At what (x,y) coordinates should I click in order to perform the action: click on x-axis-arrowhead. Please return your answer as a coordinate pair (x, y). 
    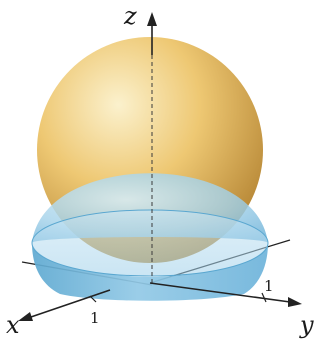
    Looking at the image, I should click on (25, 316).